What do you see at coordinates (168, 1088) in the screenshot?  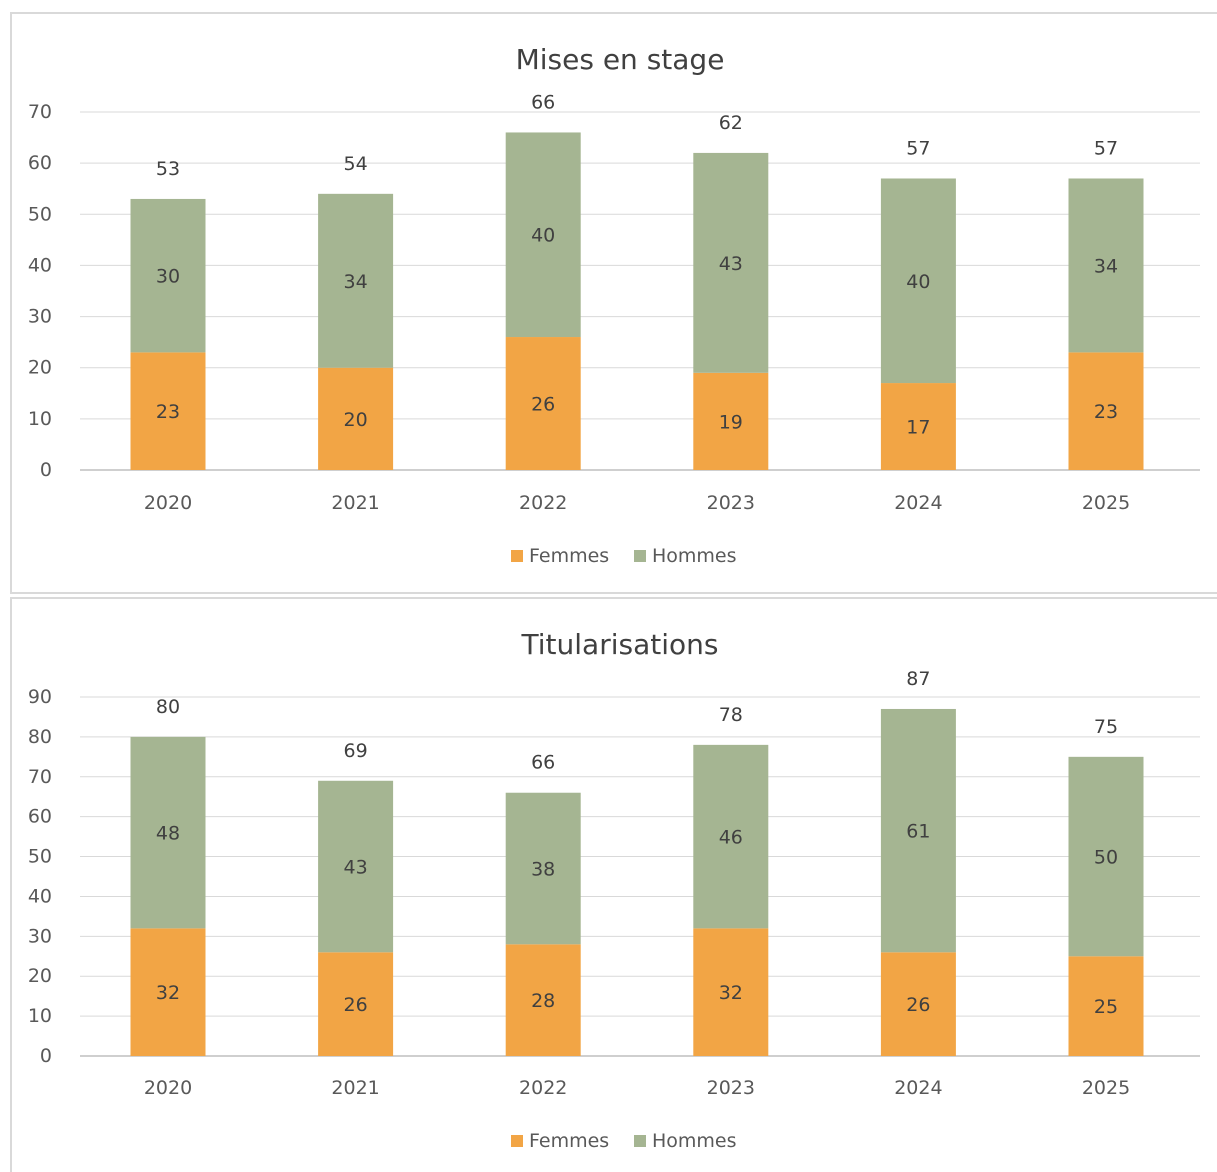 I see `chart2-x-tick-label: 2020` at bounding box center [168, 1088].